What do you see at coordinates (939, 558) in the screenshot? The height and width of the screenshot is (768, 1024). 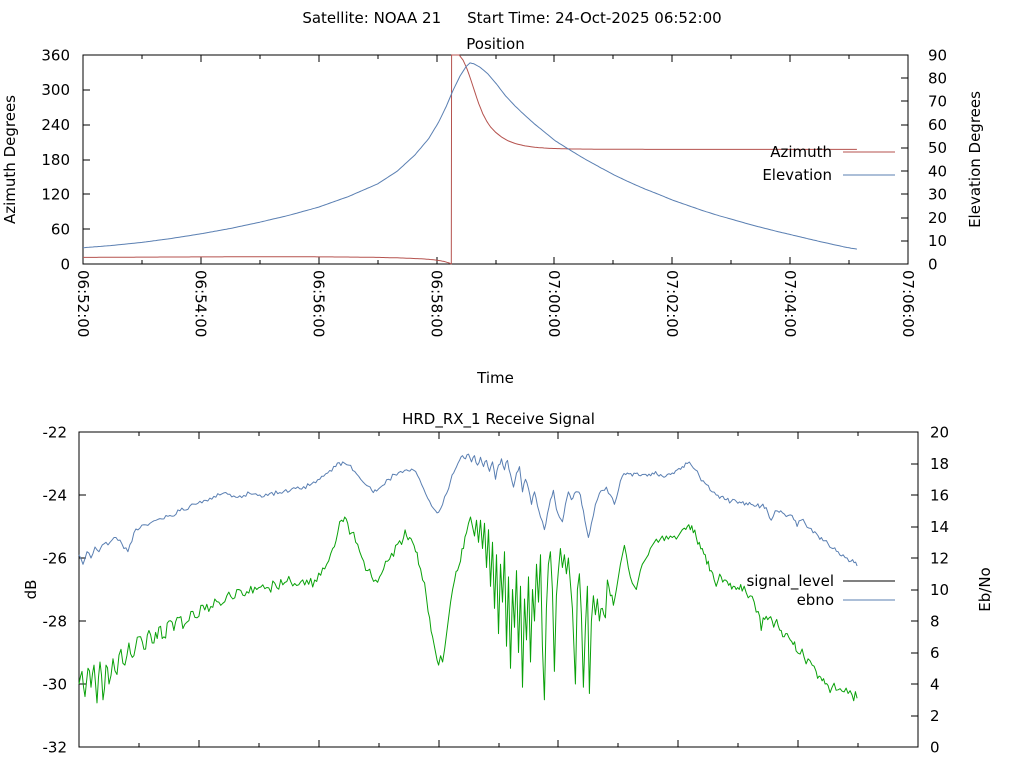 I see `y2-tick-label: 12` at bounding box center [939, 558].